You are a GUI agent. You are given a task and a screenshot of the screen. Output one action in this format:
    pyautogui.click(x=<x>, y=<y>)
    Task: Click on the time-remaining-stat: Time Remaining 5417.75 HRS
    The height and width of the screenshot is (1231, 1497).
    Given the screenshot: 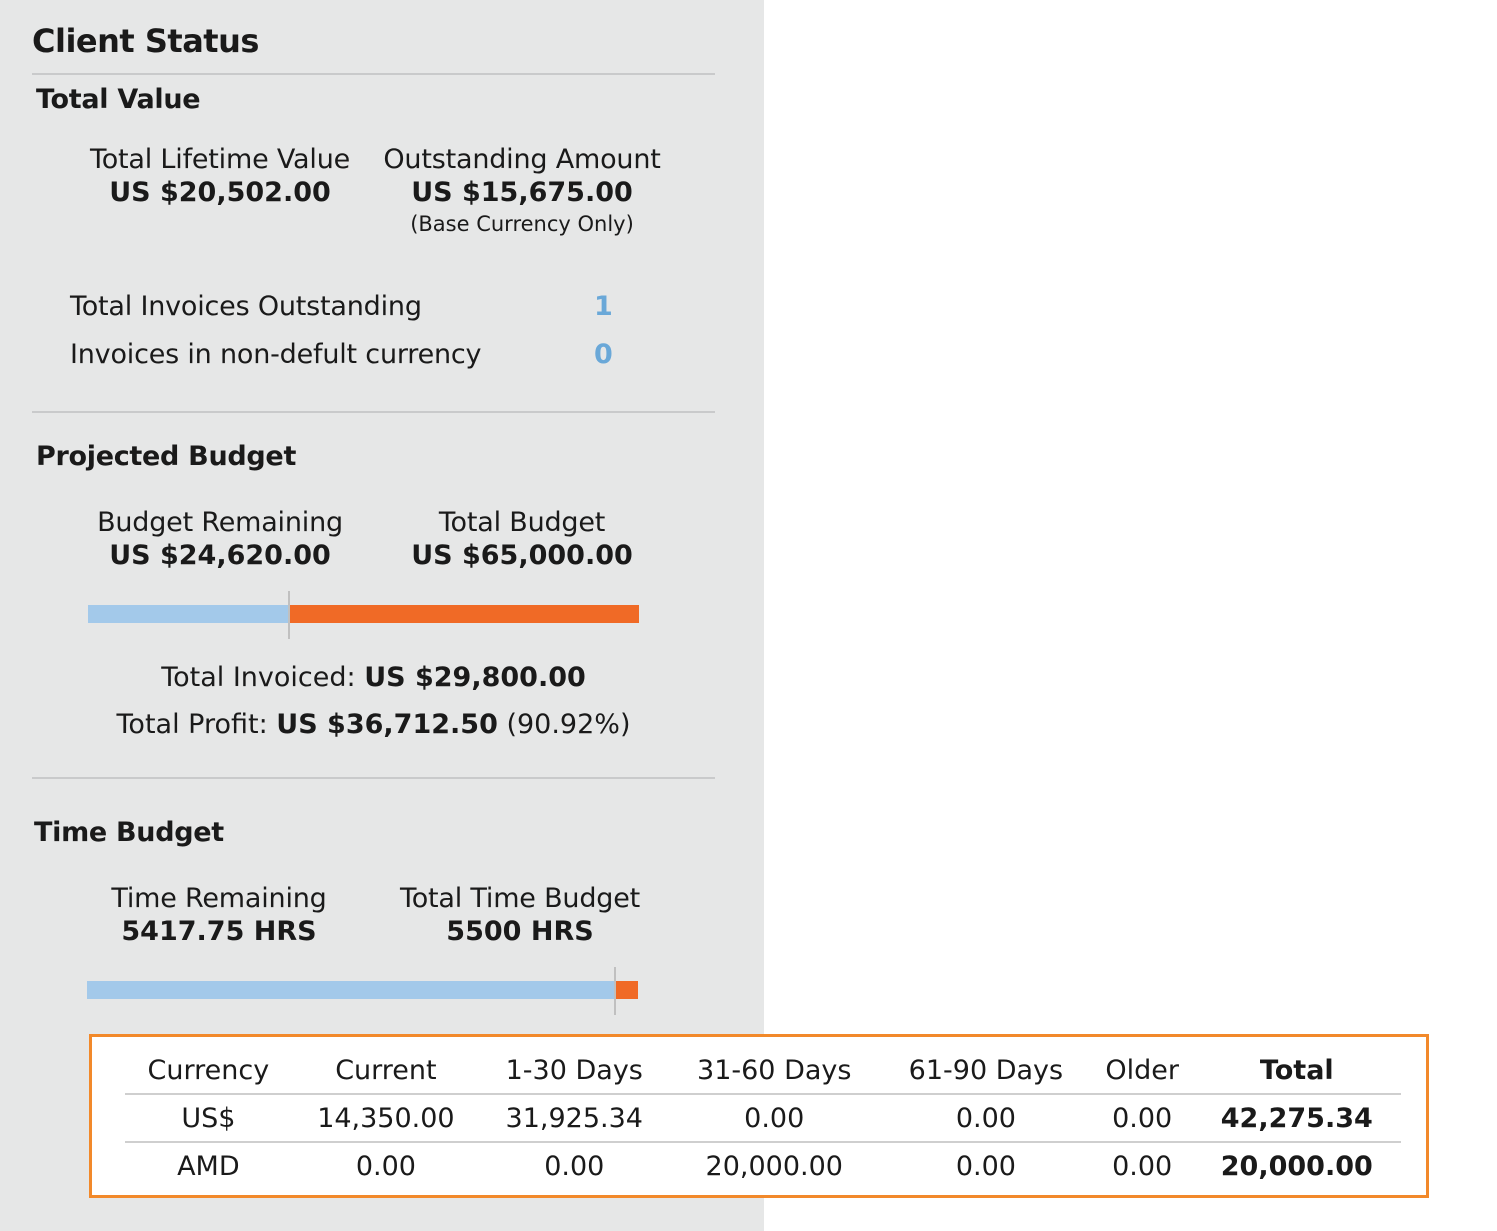 What is the action you would take?
    pyautogui.click(x=219, y=915)
    